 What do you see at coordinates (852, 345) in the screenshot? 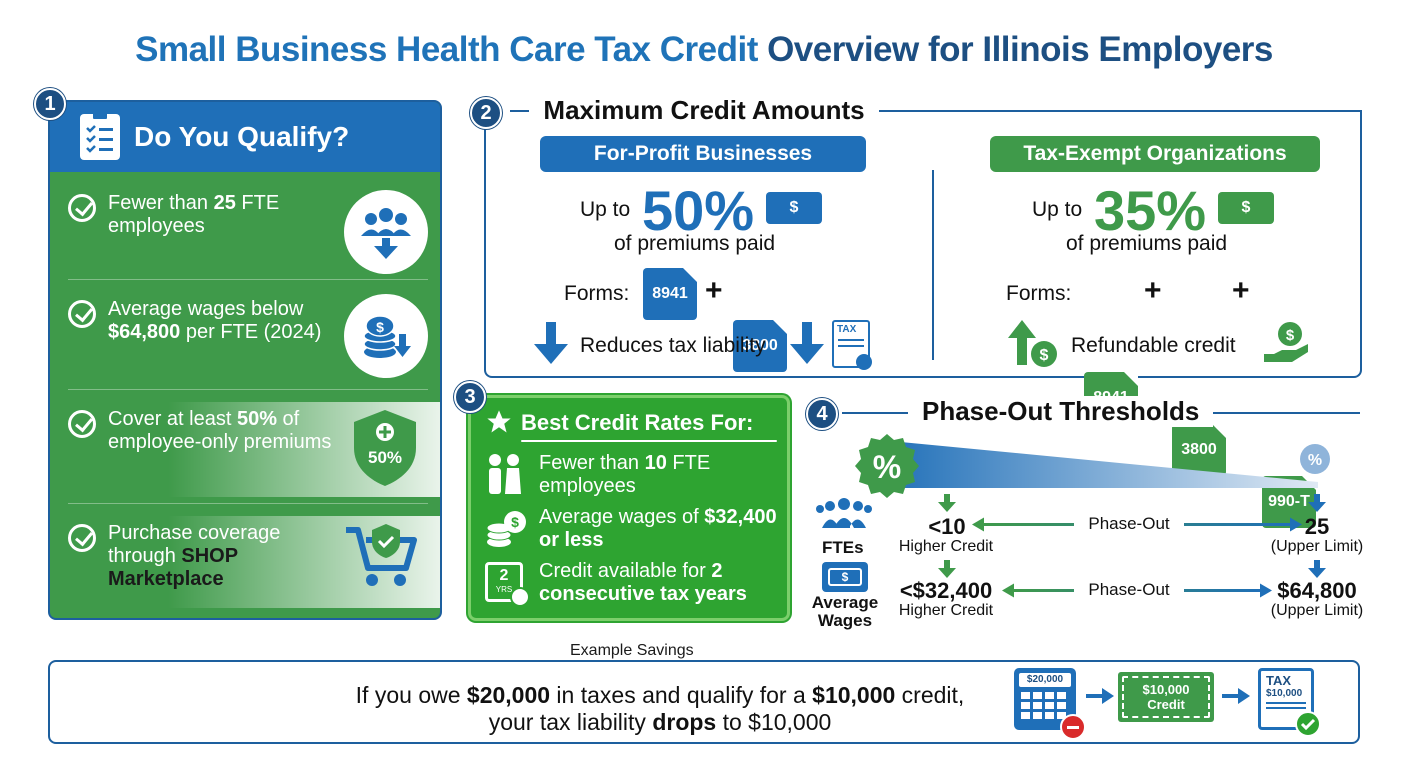
I see `tax-document-icon: TAX` at bounding box center [852, 345].